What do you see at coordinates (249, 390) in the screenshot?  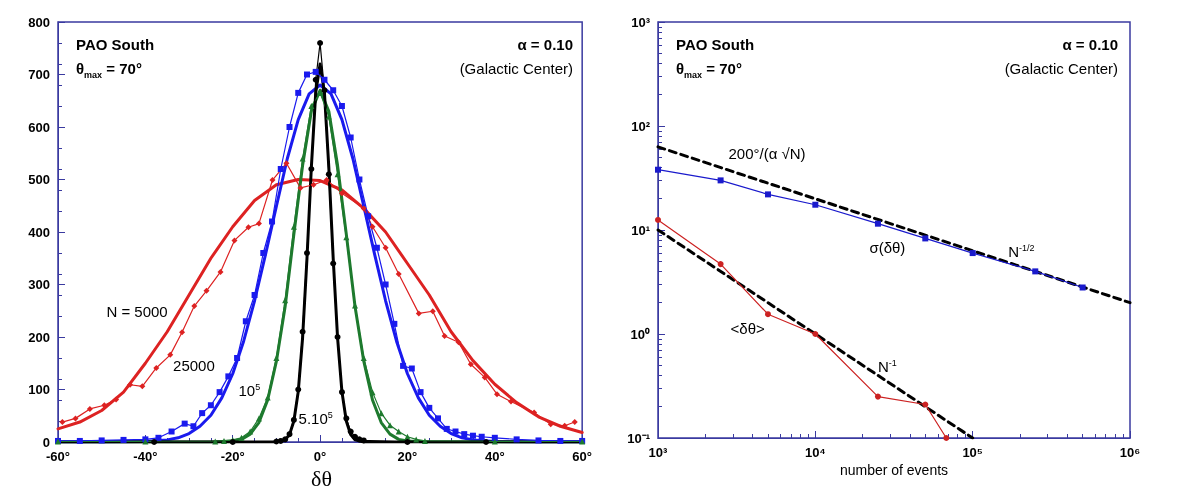 I see `annotation: 10$^{5}$` at bounding box center [249, 390].